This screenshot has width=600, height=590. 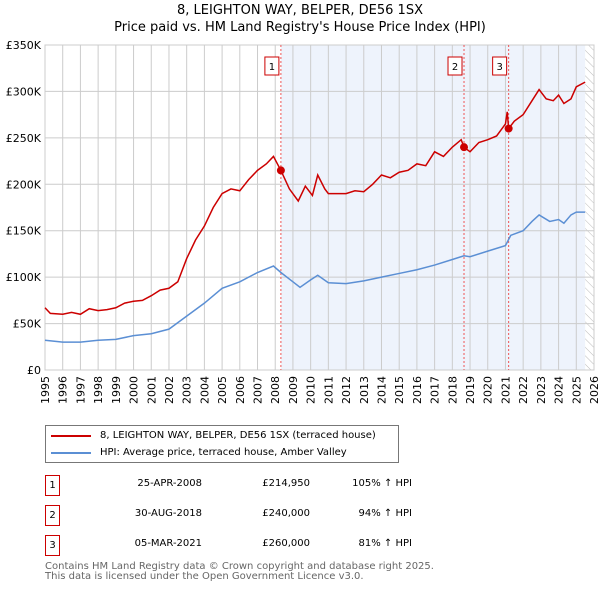 What do you see at coordinates (168, 543) in the screenshot?
I see `sale-date: 05-MAR-2021` at bounding box center [168, 543].